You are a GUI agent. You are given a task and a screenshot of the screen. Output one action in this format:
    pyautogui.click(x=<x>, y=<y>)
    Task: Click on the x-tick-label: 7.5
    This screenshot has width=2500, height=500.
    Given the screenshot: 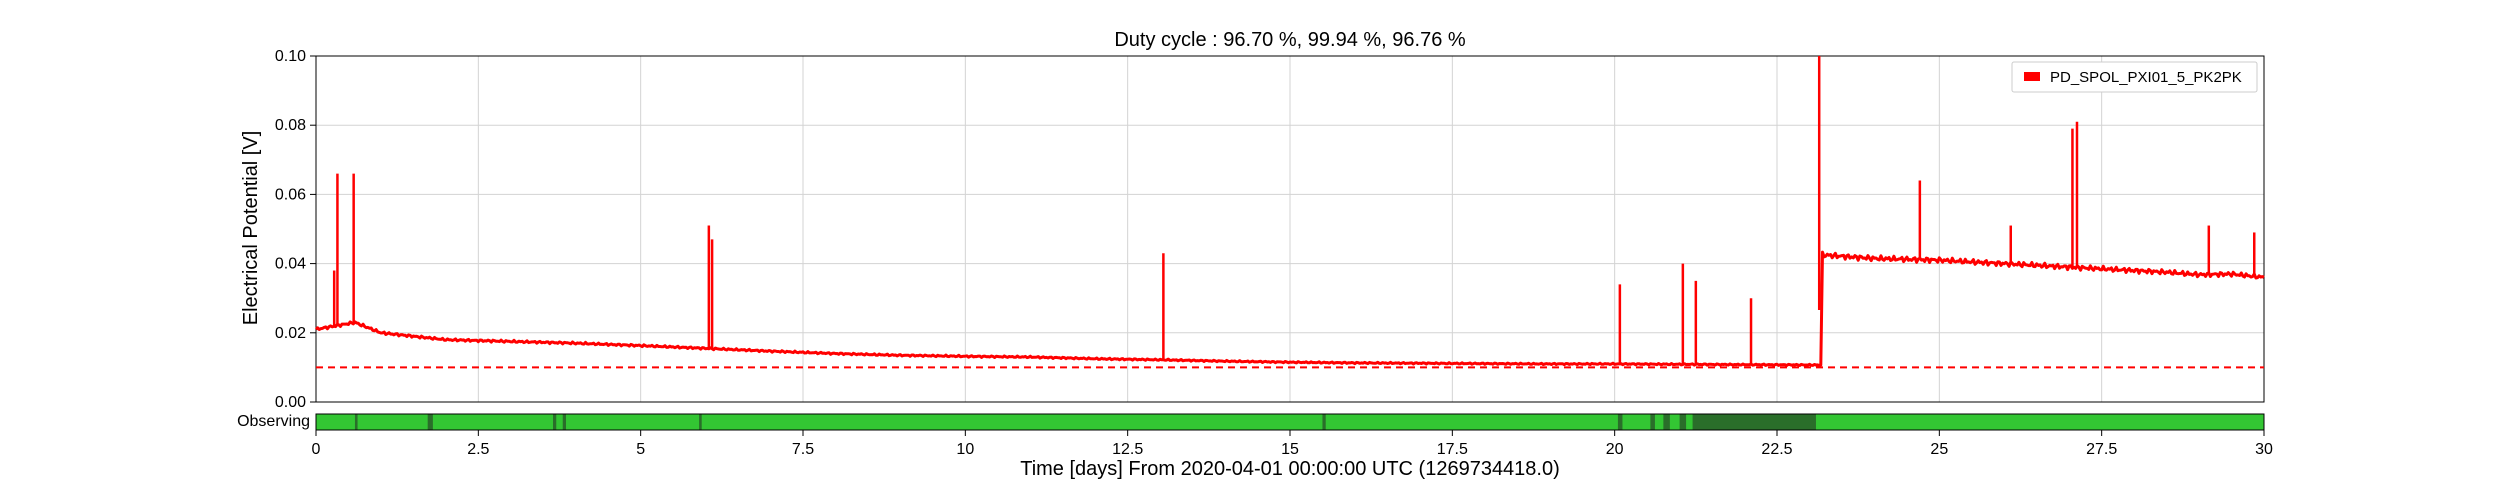 What is the action you would take?
    pyautogui.click(x=803, y=449)
    